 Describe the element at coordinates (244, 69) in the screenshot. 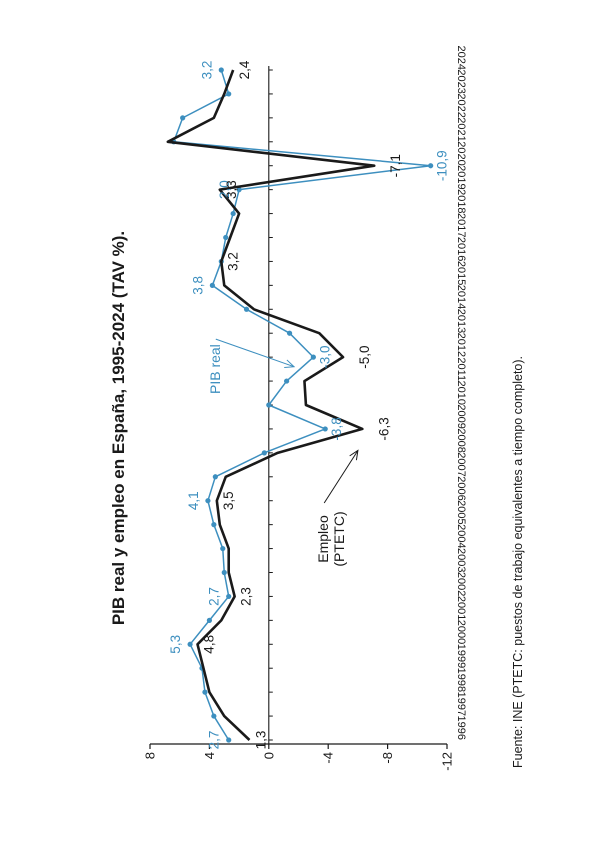

I see `data-label-empleo: 2,4` at that location.